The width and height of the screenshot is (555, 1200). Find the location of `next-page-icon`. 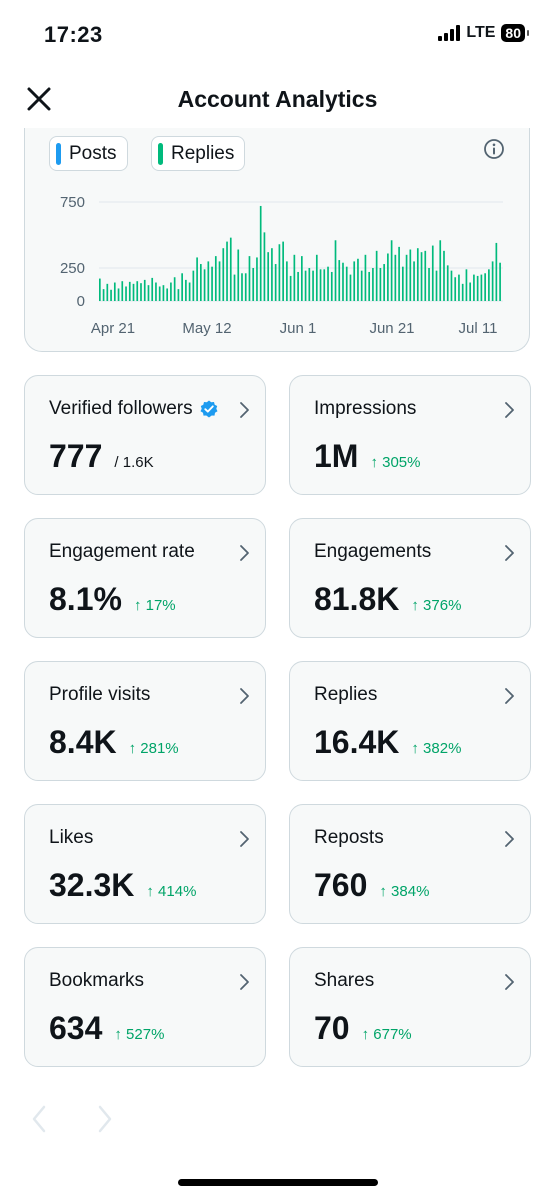

next-page-icon is located at coordinates (105, 1119).